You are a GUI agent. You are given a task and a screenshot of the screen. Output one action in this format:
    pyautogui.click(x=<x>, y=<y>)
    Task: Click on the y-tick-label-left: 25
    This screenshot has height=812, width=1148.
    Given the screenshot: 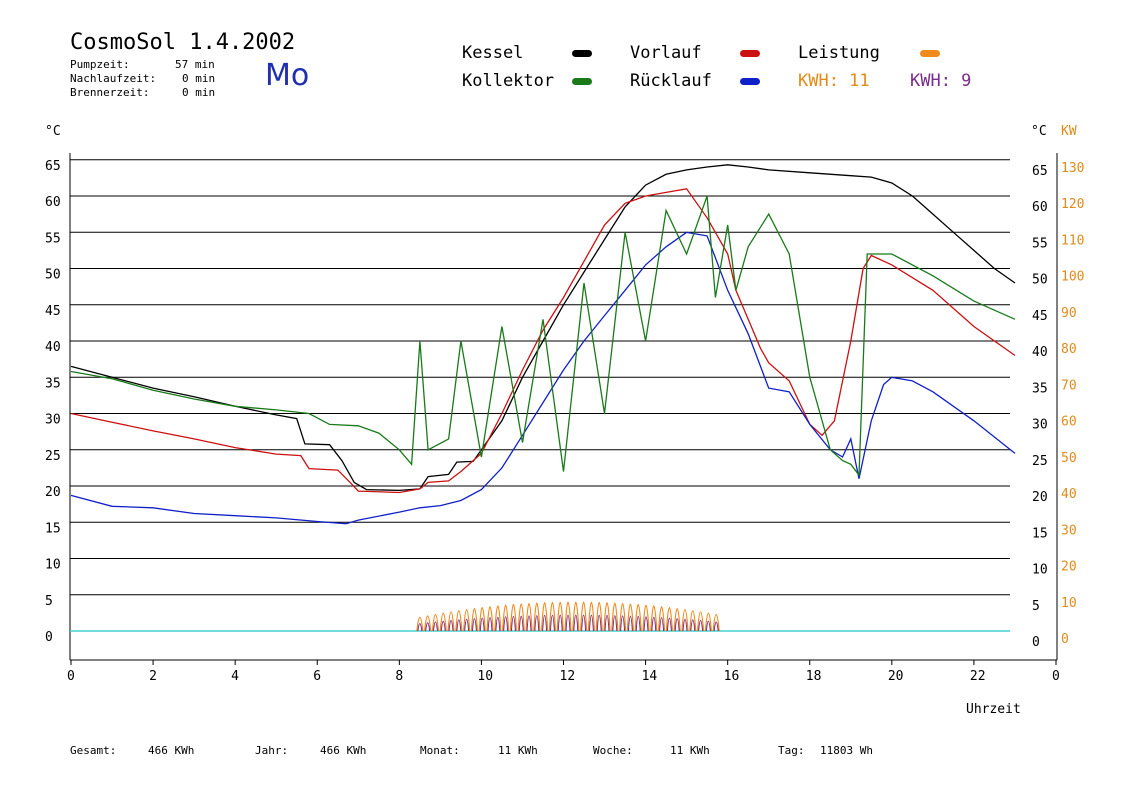 What is the action you would take?
    pyautogui.click(x=53, y=456)
    